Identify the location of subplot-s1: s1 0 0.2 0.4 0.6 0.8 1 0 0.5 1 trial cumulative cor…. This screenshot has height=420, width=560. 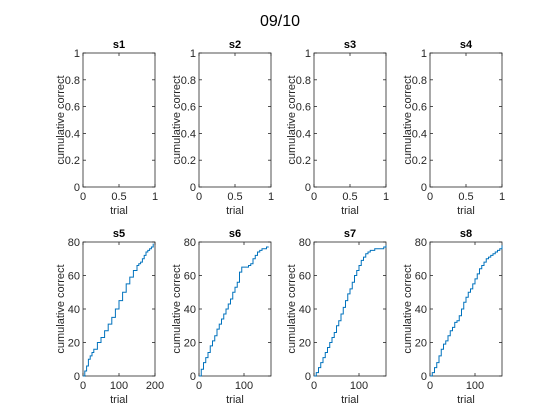
(106, 128).